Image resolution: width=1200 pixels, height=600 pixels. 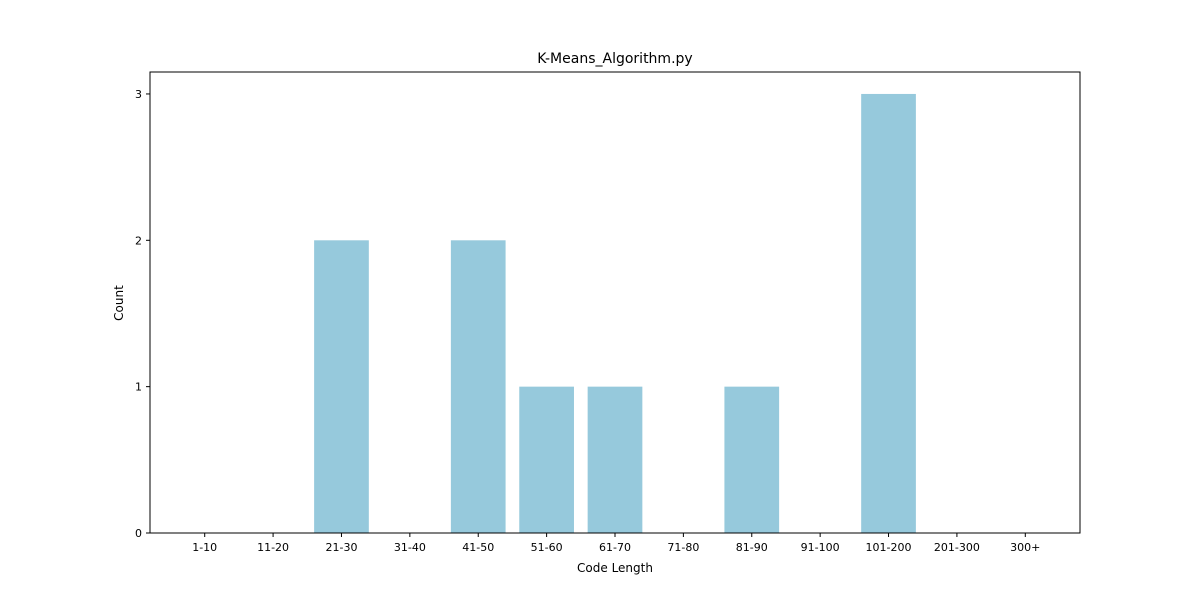 What do you see at coordinates (204, 547) in the screenshot?
I see `x-tick-label: 1-10` at bounding box center [204, 547].